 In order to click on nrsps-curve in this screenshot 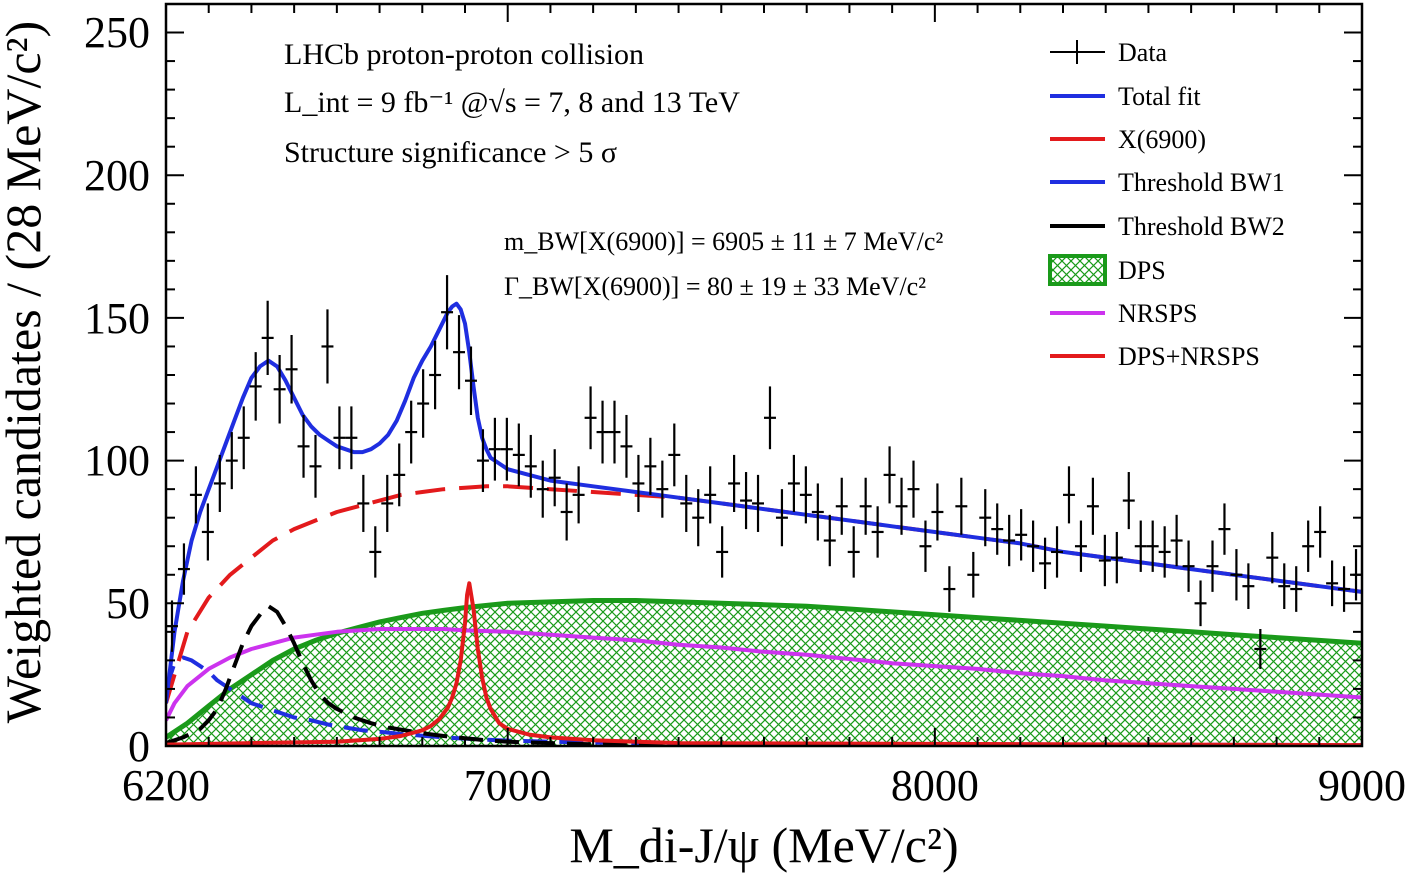, I will do `click(764, 674)`.